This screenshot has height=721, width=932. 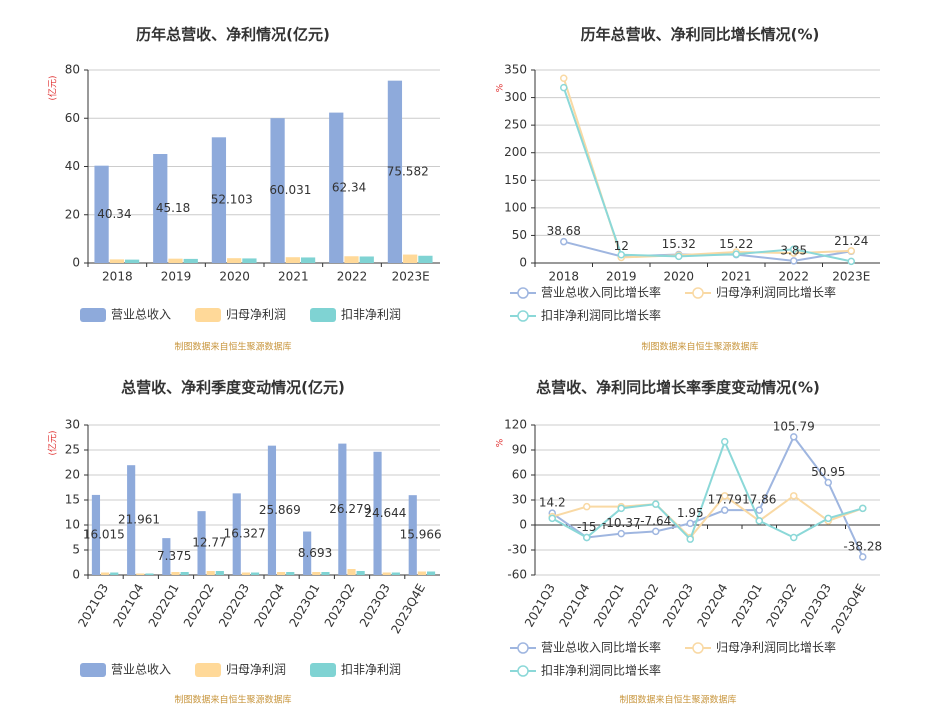 I want to click on y-tick-label: 250, so click(x=515, y=125).